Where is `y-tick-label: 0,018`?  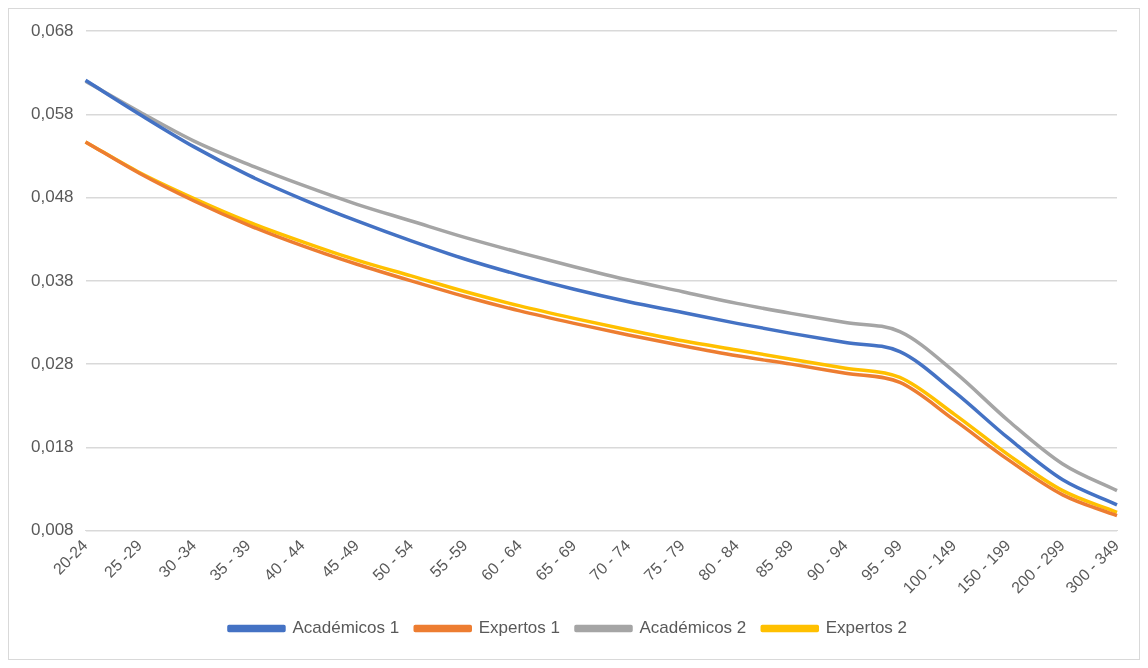
y-tick-label: 0,018 is located at coordinates (52, 447).